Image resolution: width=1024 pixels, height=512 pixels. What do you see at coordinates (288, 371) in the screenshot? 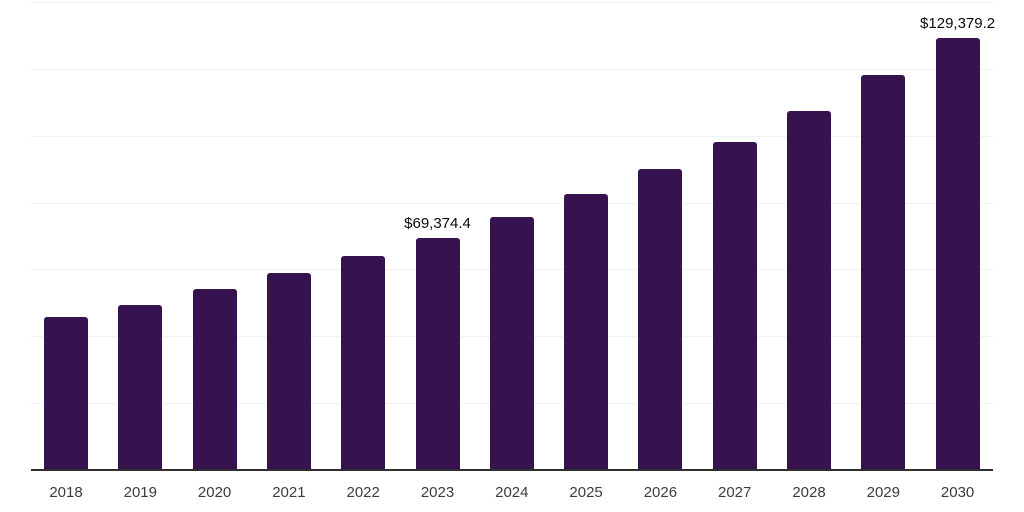
I see `bar-2021` at bounding box center [288, 371].